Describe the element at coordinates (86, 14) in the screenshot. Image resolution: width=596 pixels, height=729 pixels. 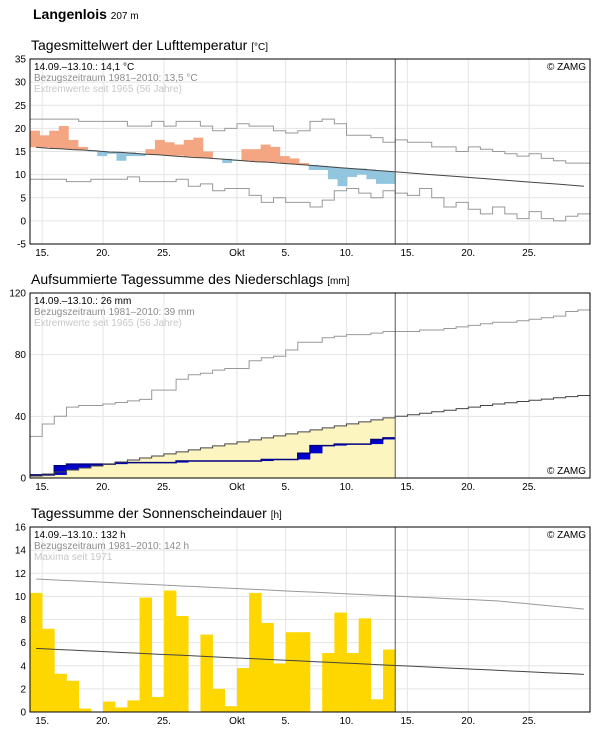
I see `station-header: Langenlois 207 m` at that location.